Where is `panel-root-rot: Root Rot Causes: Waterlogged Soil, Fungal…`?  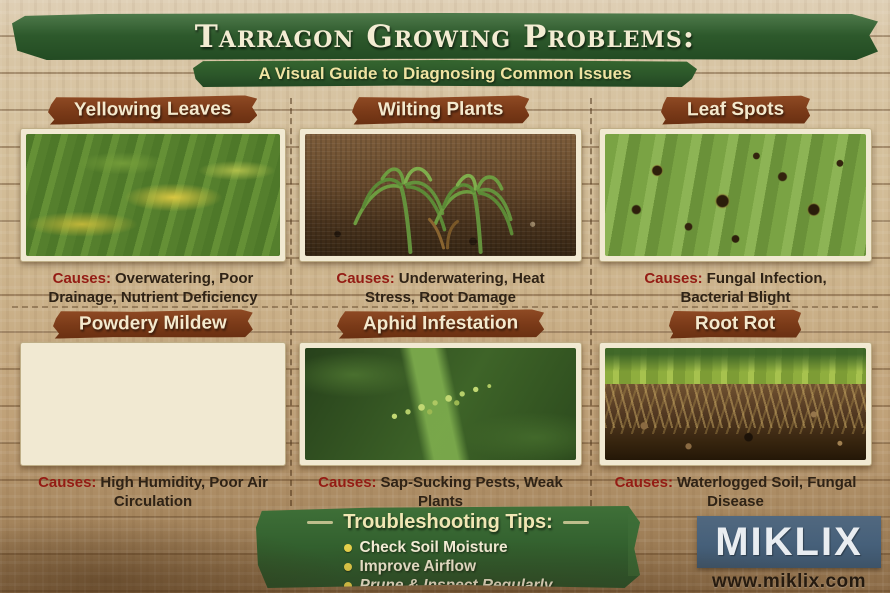 panel-root-rot: Root Rot Causes: Waterlogged Soil, Fungal… is located at coordinates (735, 410).